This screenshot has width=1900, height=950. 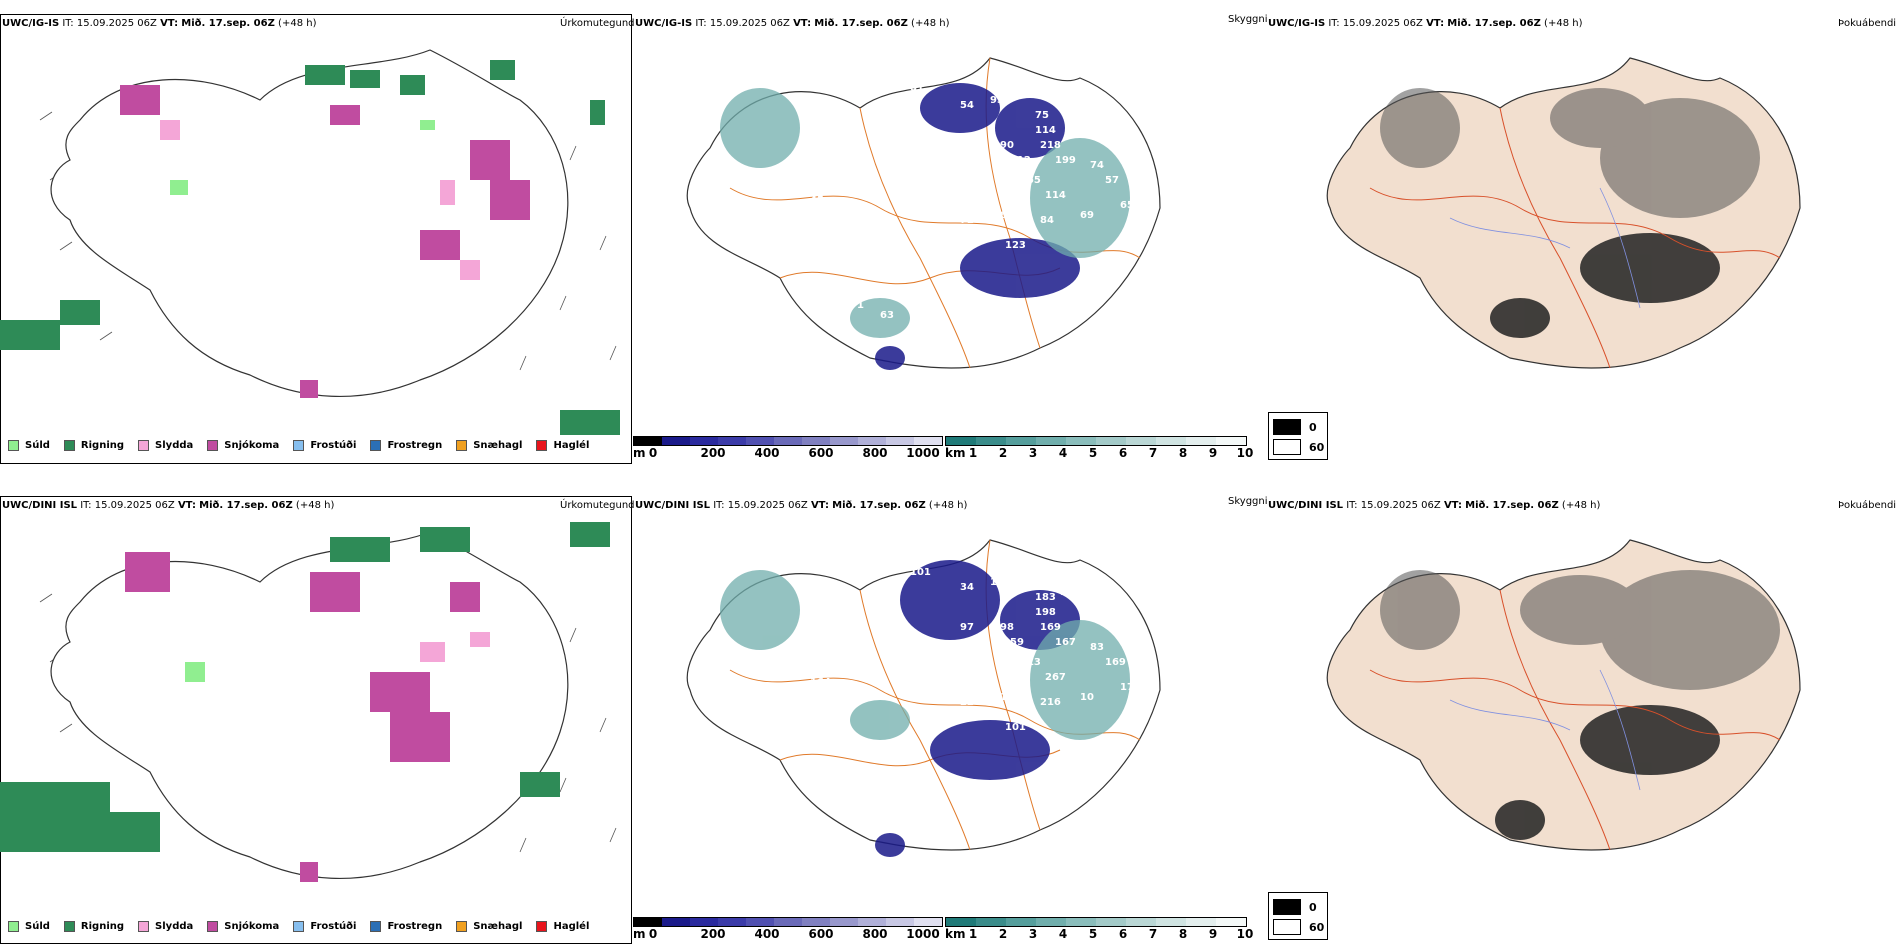 What do you see at coordinates (875, 934) in the screenshot?
I see `cloud-base-tick: 800` at bounding box center [875, 934].